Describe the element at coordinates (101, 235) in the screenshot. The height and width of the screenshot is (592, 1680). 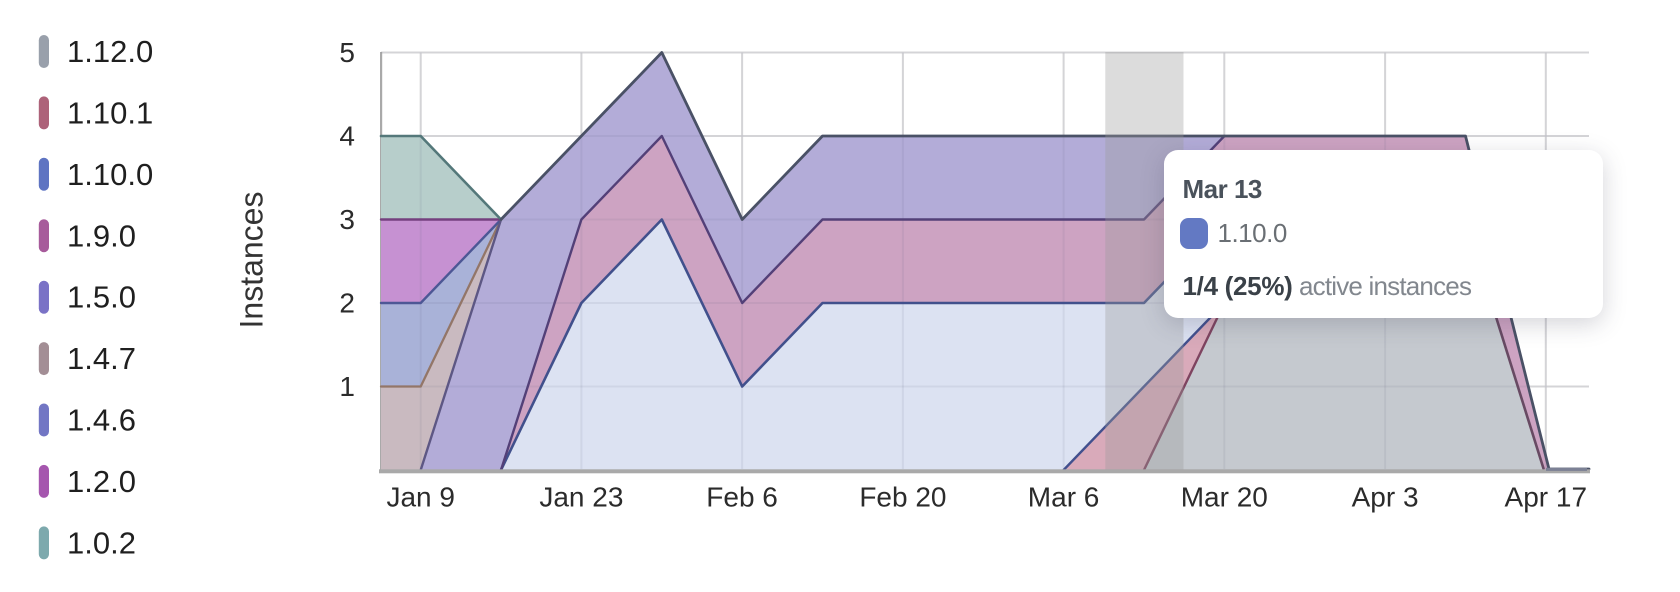
I see `svg-text: 1.9.0` at that location.